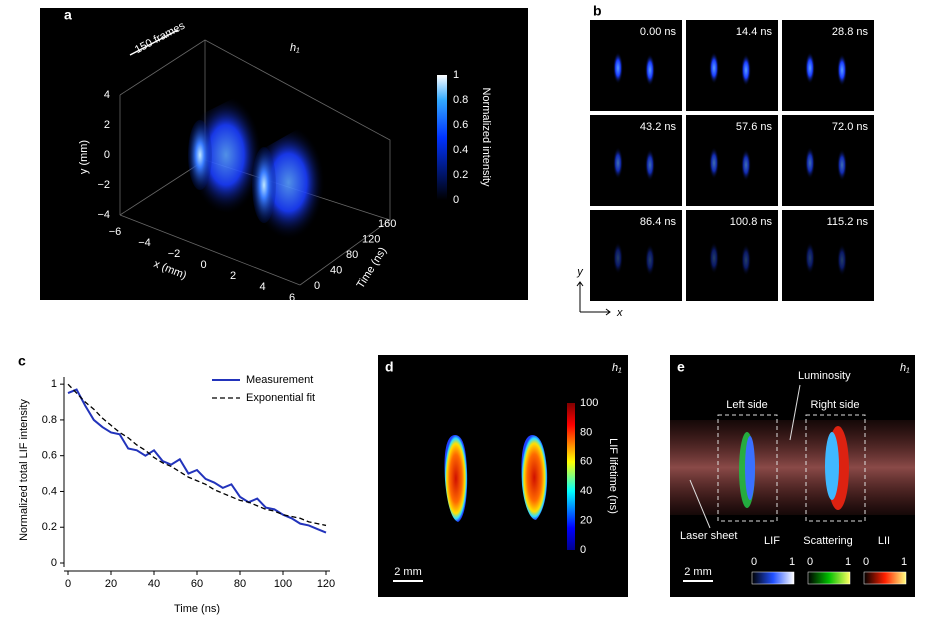 Image resolution: width=930 pixels, height=627 pixels. Describe the element at coordinates (832, 466) in the screenshot. I see `blob-right-core` at that location.